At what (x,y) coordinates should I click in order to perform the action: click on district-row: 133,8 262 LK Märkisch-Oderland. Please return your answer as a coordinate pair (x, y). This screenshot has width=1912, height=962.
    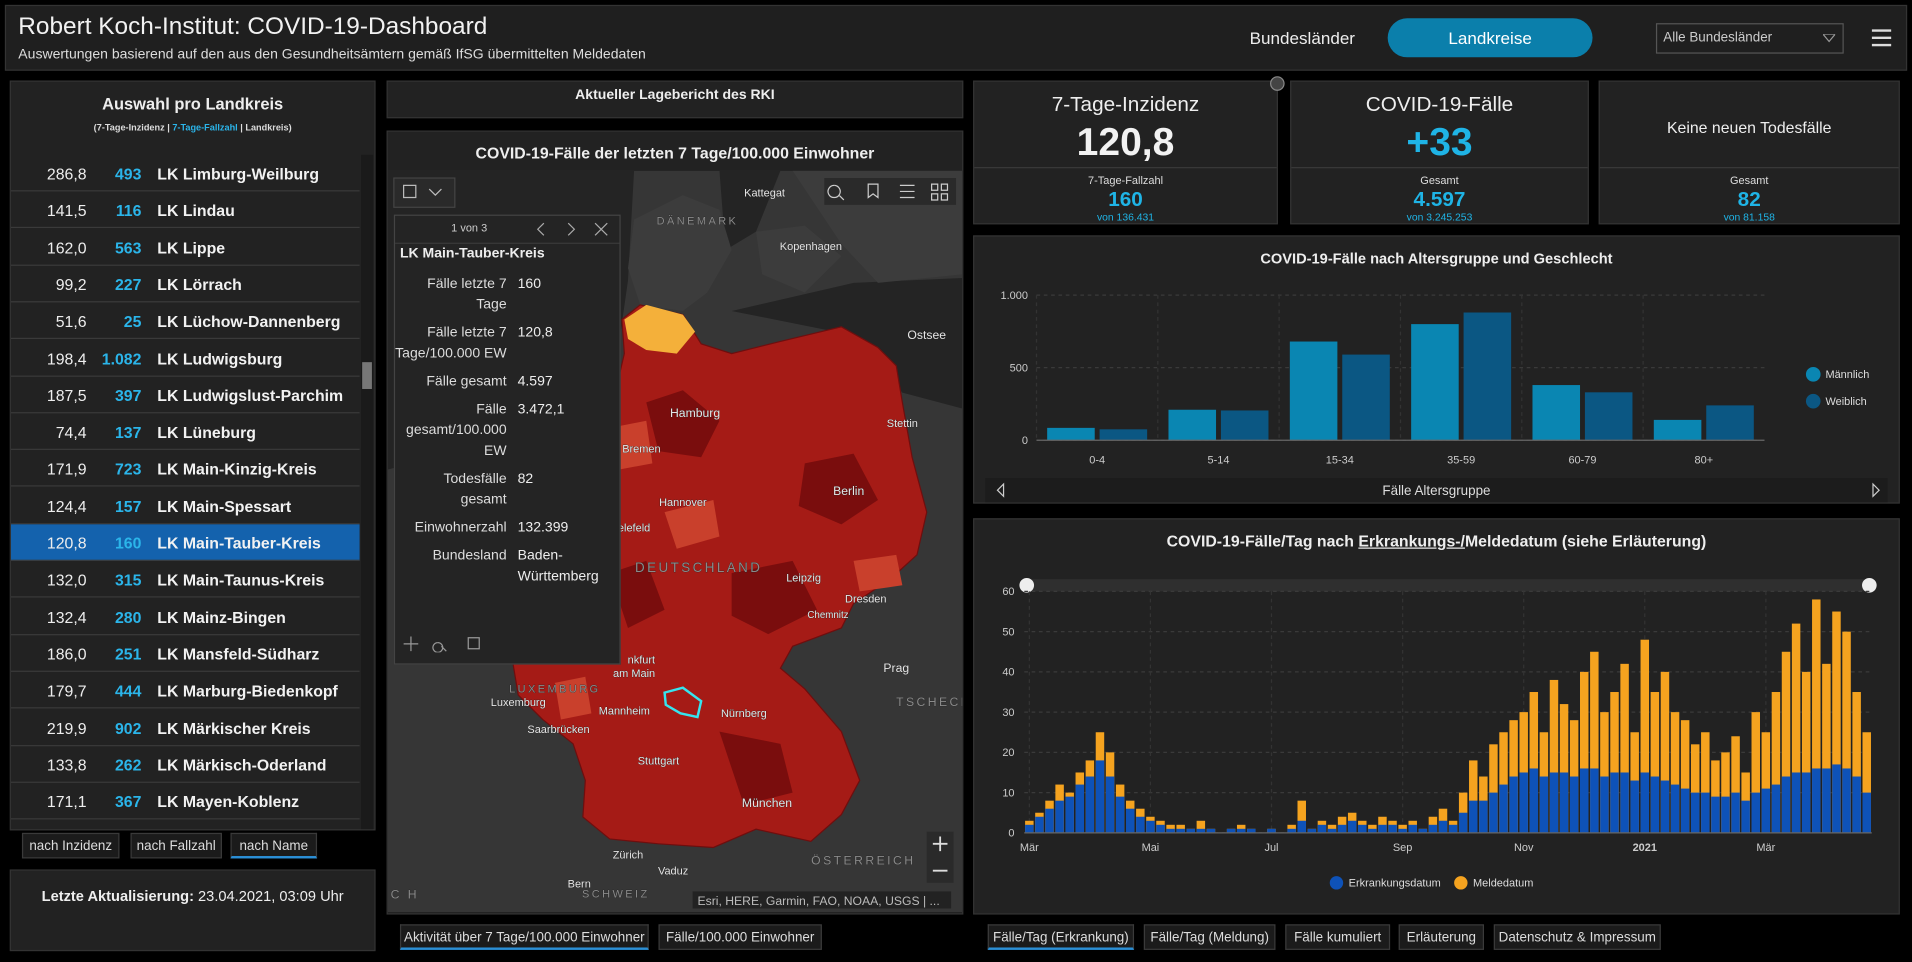
    Looking at the image, I should click on (185, 764).